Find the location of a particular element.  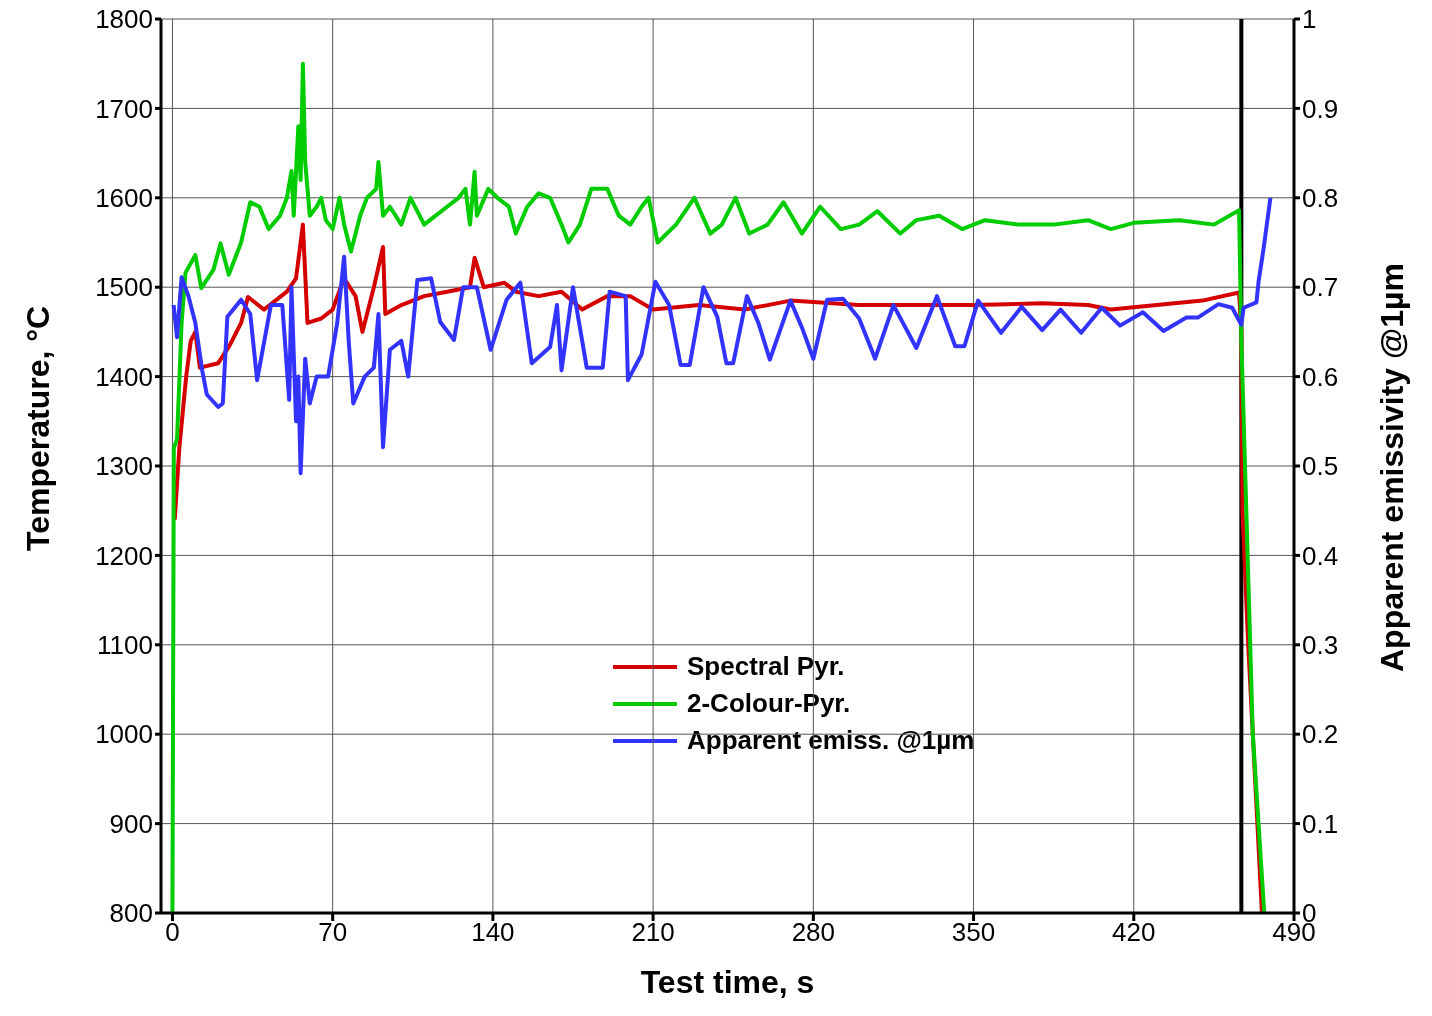

y2-tick-label: 0.8 is located at coordinates (1320, 198).